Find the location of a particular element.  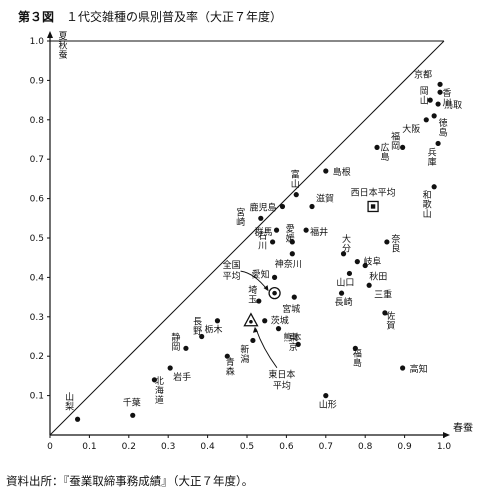

point-label: 京都 is located at coordinates (423, 74).